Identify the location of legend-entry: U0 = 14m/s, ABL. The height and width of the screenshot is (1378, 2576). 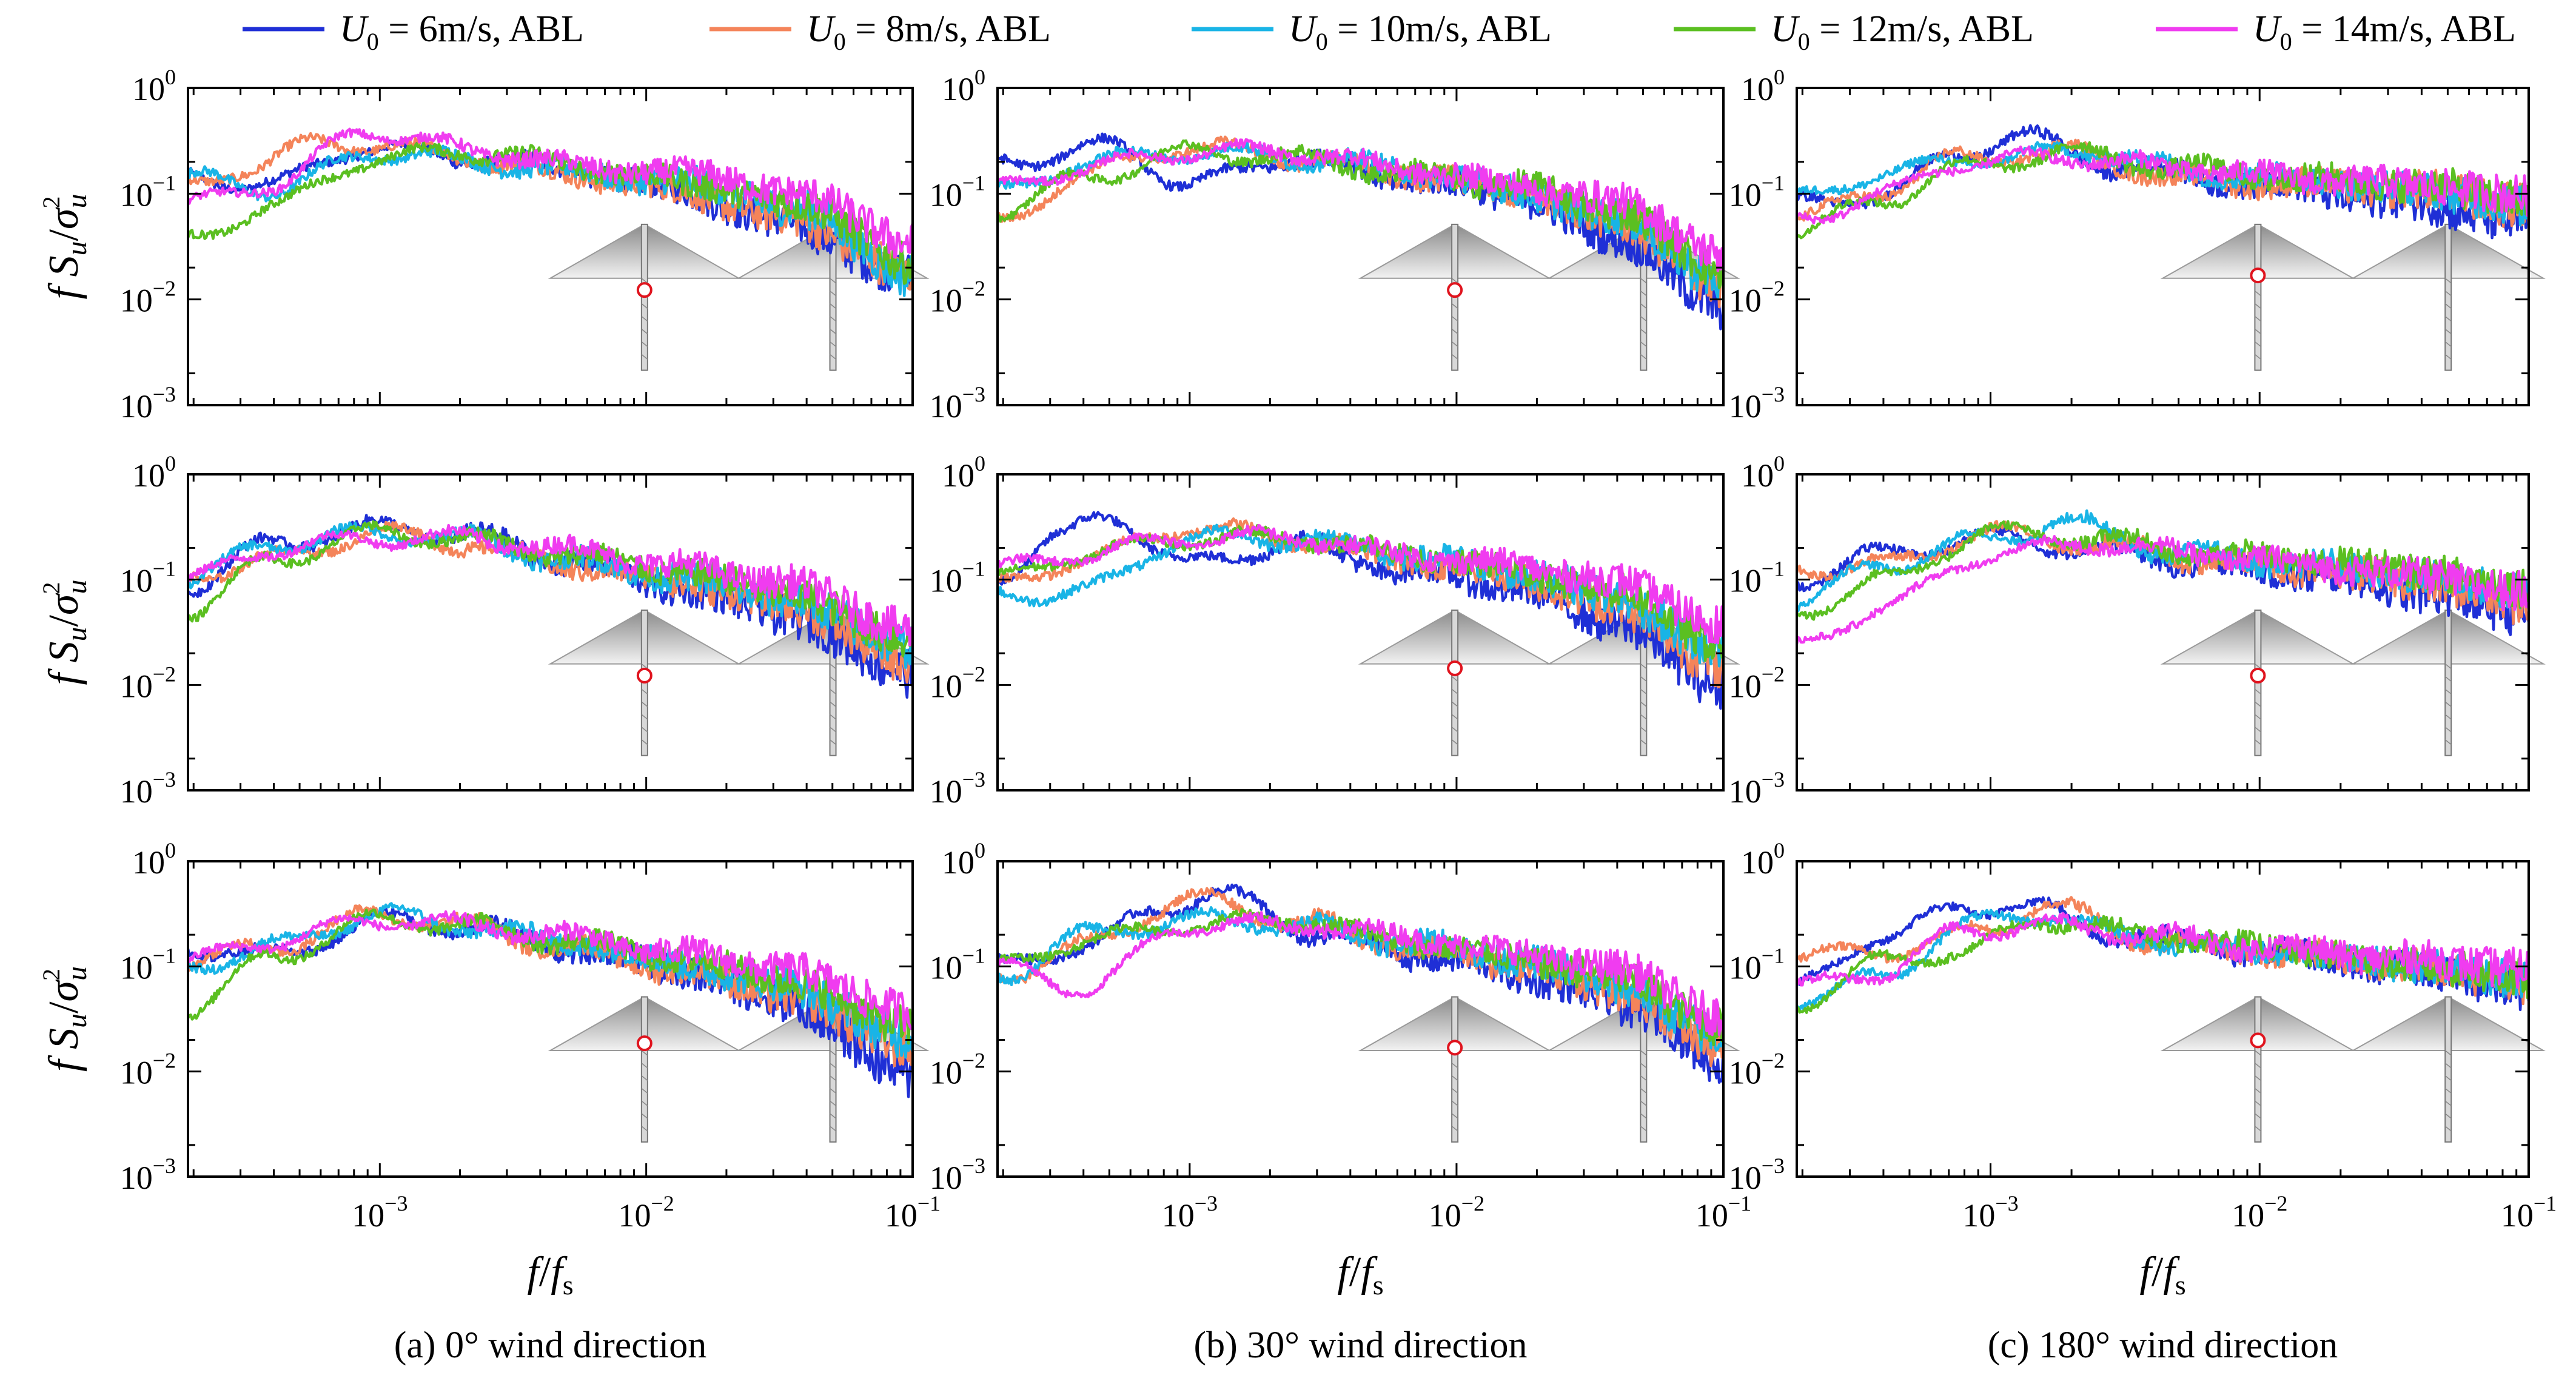
(2336, 31).